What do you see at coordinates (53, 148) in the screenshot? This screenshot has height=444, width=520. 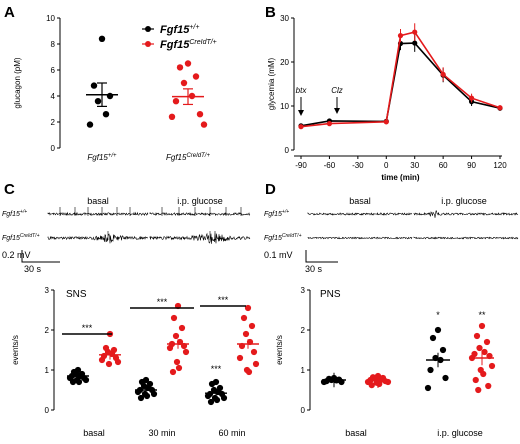 I see `a-y-tick-label: 0` at bounding box center [53, 148].